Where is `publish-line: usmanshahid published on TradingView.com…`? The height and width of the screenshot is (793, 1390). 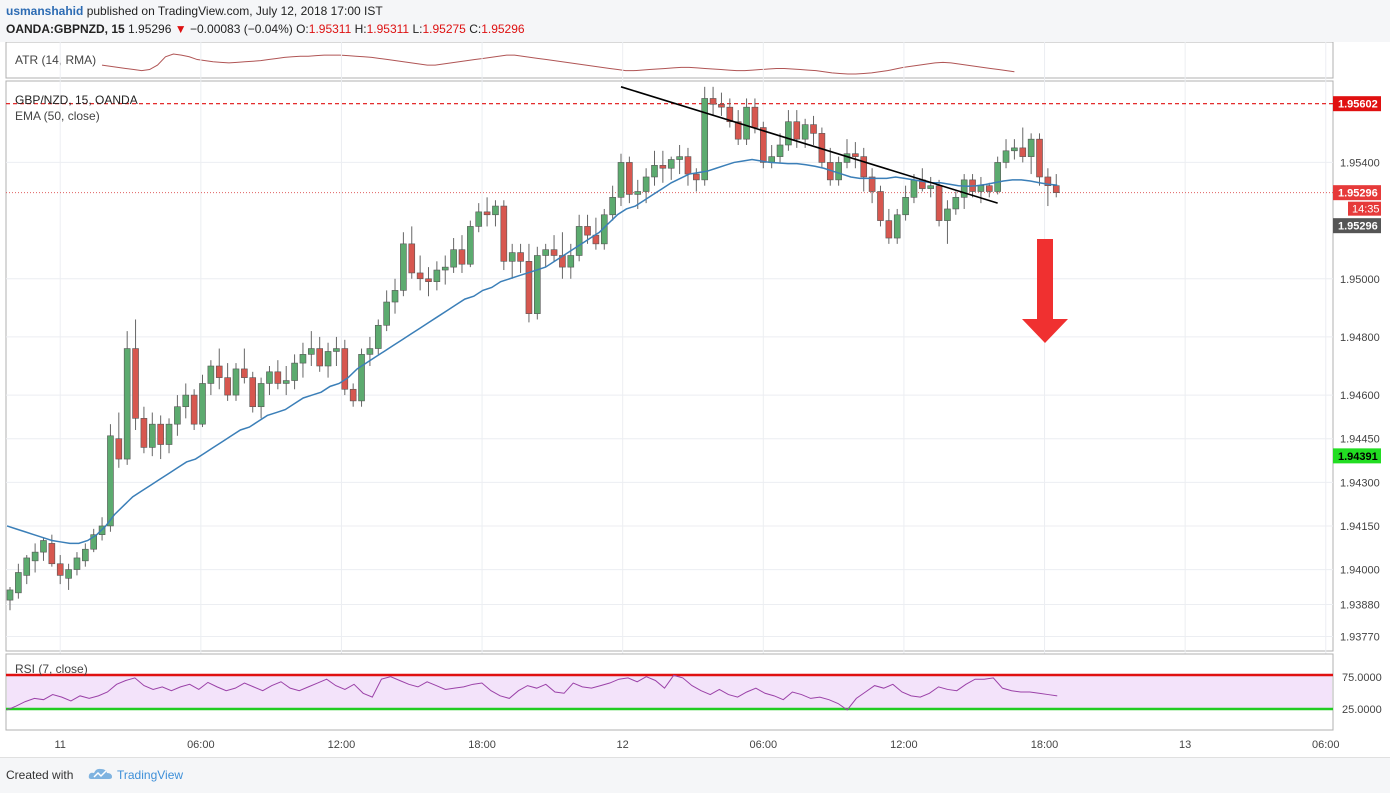
publish-line: usmanshahid published on TradingView.com… is located at coordinates (194, 11).